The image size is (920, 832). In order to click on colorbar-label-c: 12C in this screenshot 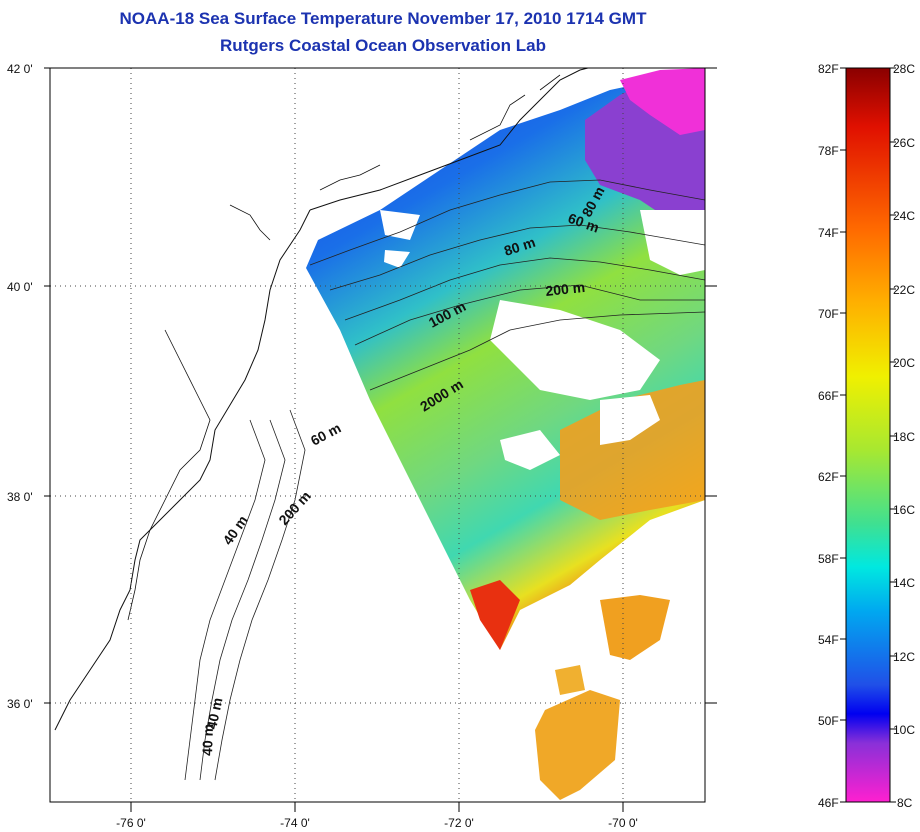, I will do `click(904, 657)`.